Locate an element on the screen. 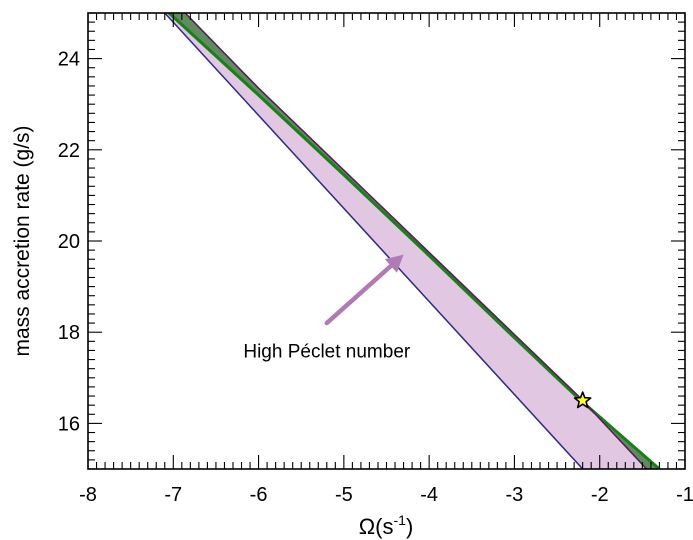 This screenshot has width=693, height=540. y-tick-label: 22 is located at coordinates (69, 151).